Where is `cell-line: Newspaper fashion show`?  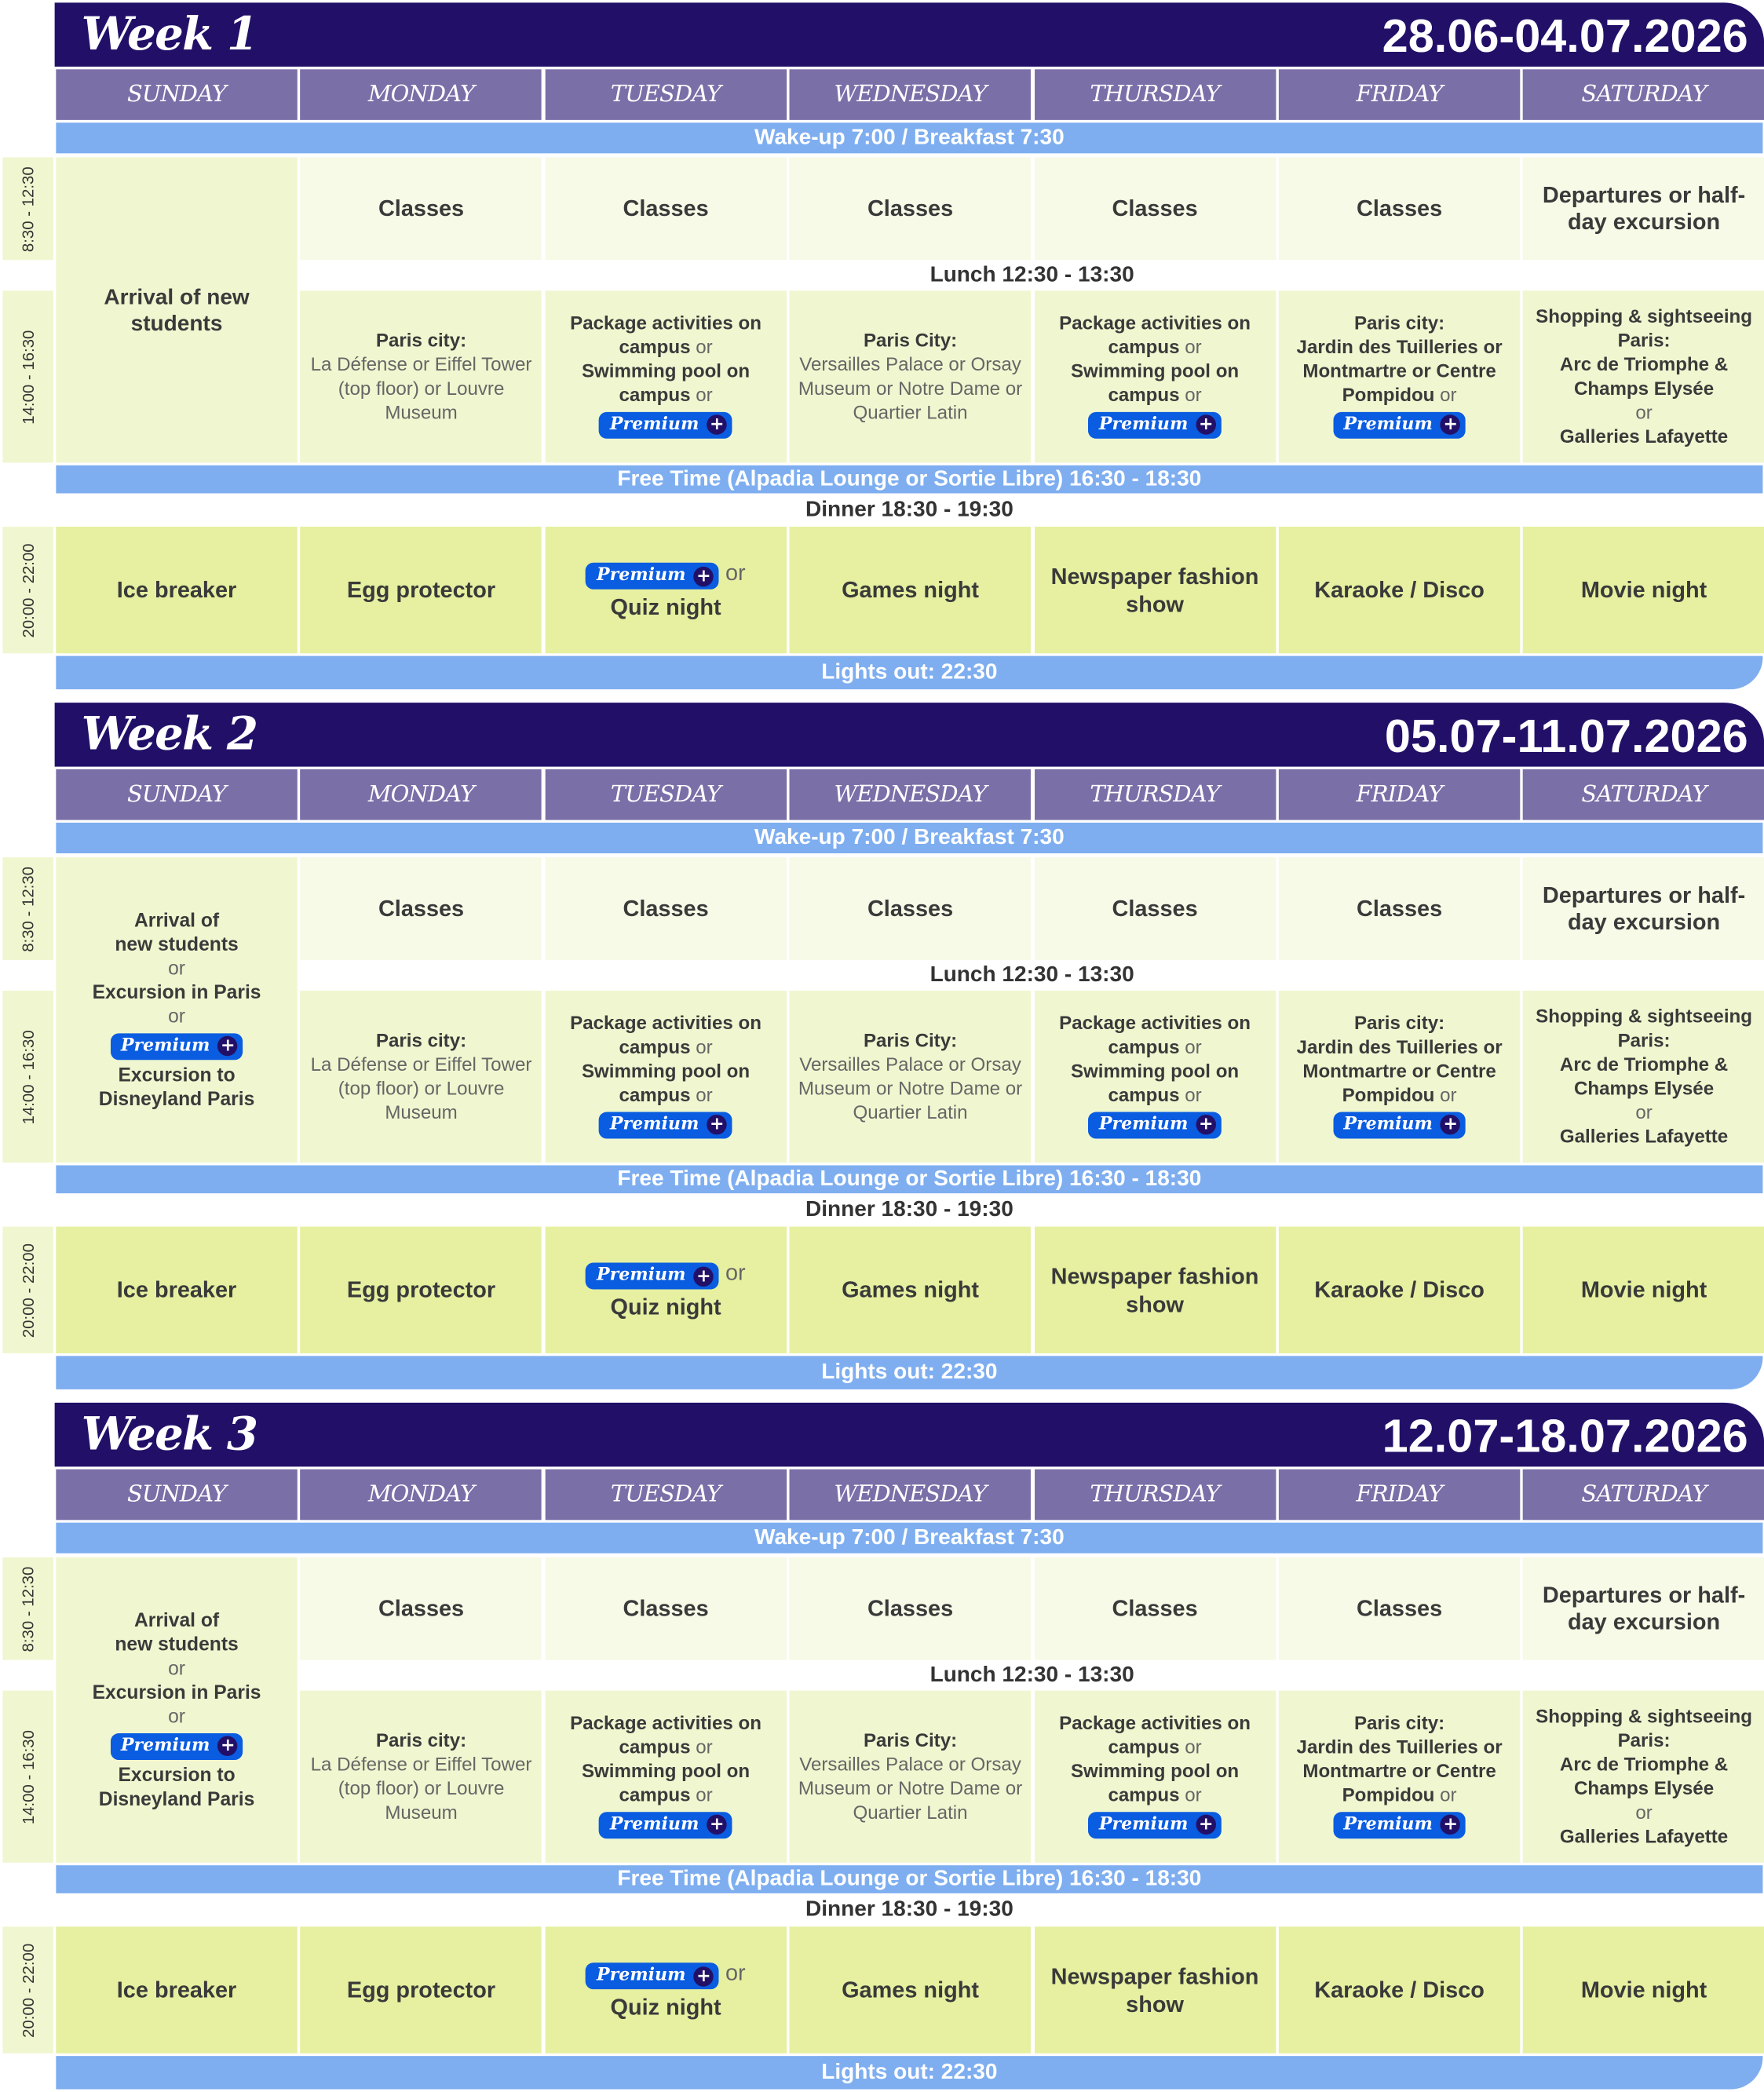 cell-line: Newspaper fashion show is located at coordinates (1155, 1989).